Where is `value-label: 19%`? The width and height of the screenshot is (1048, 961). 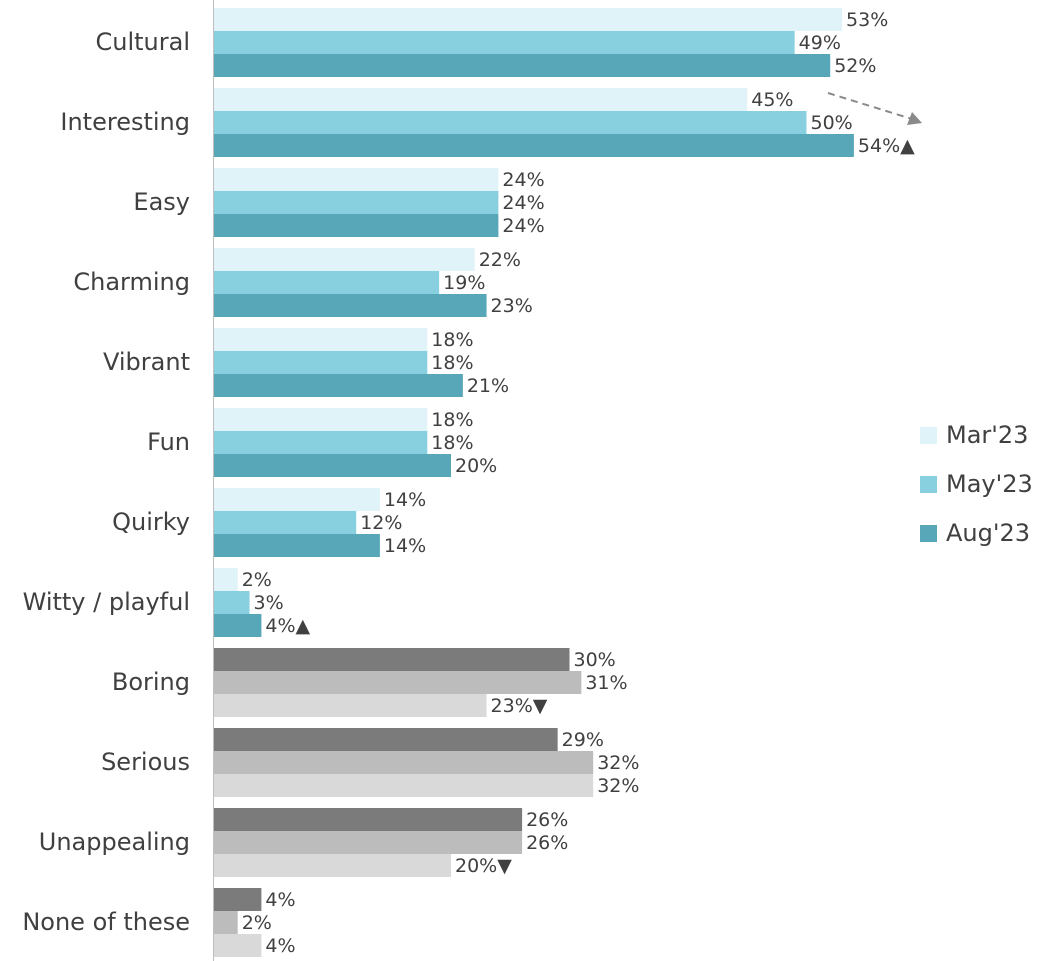
value-label: 19% is located at coordinates (464, 283).